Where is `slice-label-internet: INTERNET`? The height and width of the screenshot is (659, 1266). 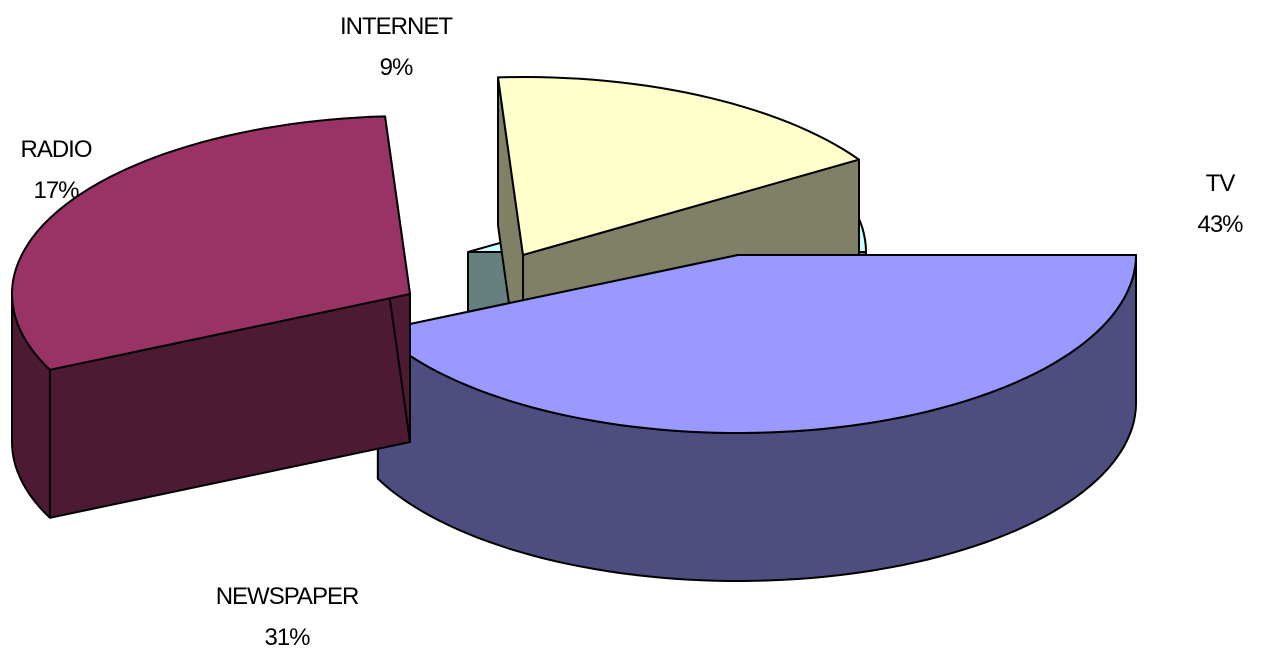 slice-label-internet: INTERNET is located at coordinates (396, 26).